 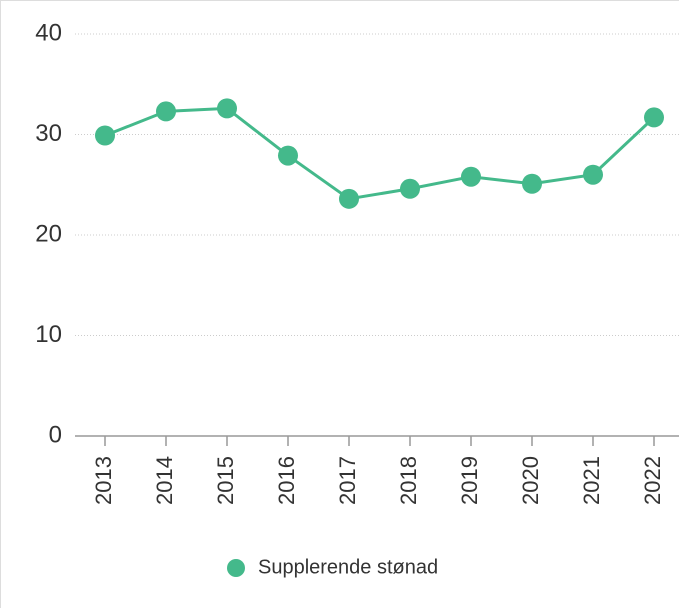 What do you see at coordinates (380, 153) in the screenshot?
I see `series-line` at bounding box center [380, 153].